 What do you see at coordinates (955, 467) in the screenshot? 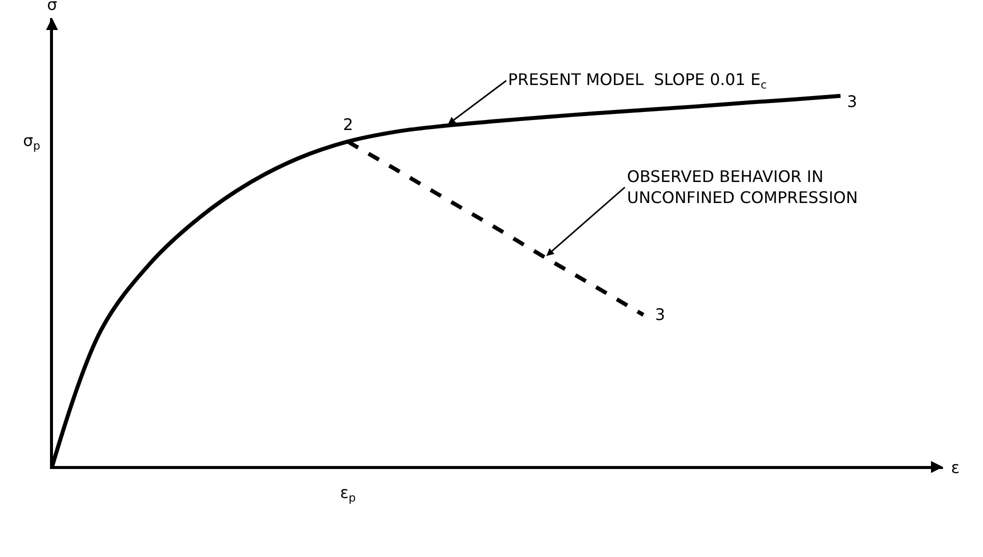
I see `text: ε` at bounding box center [955, 467].